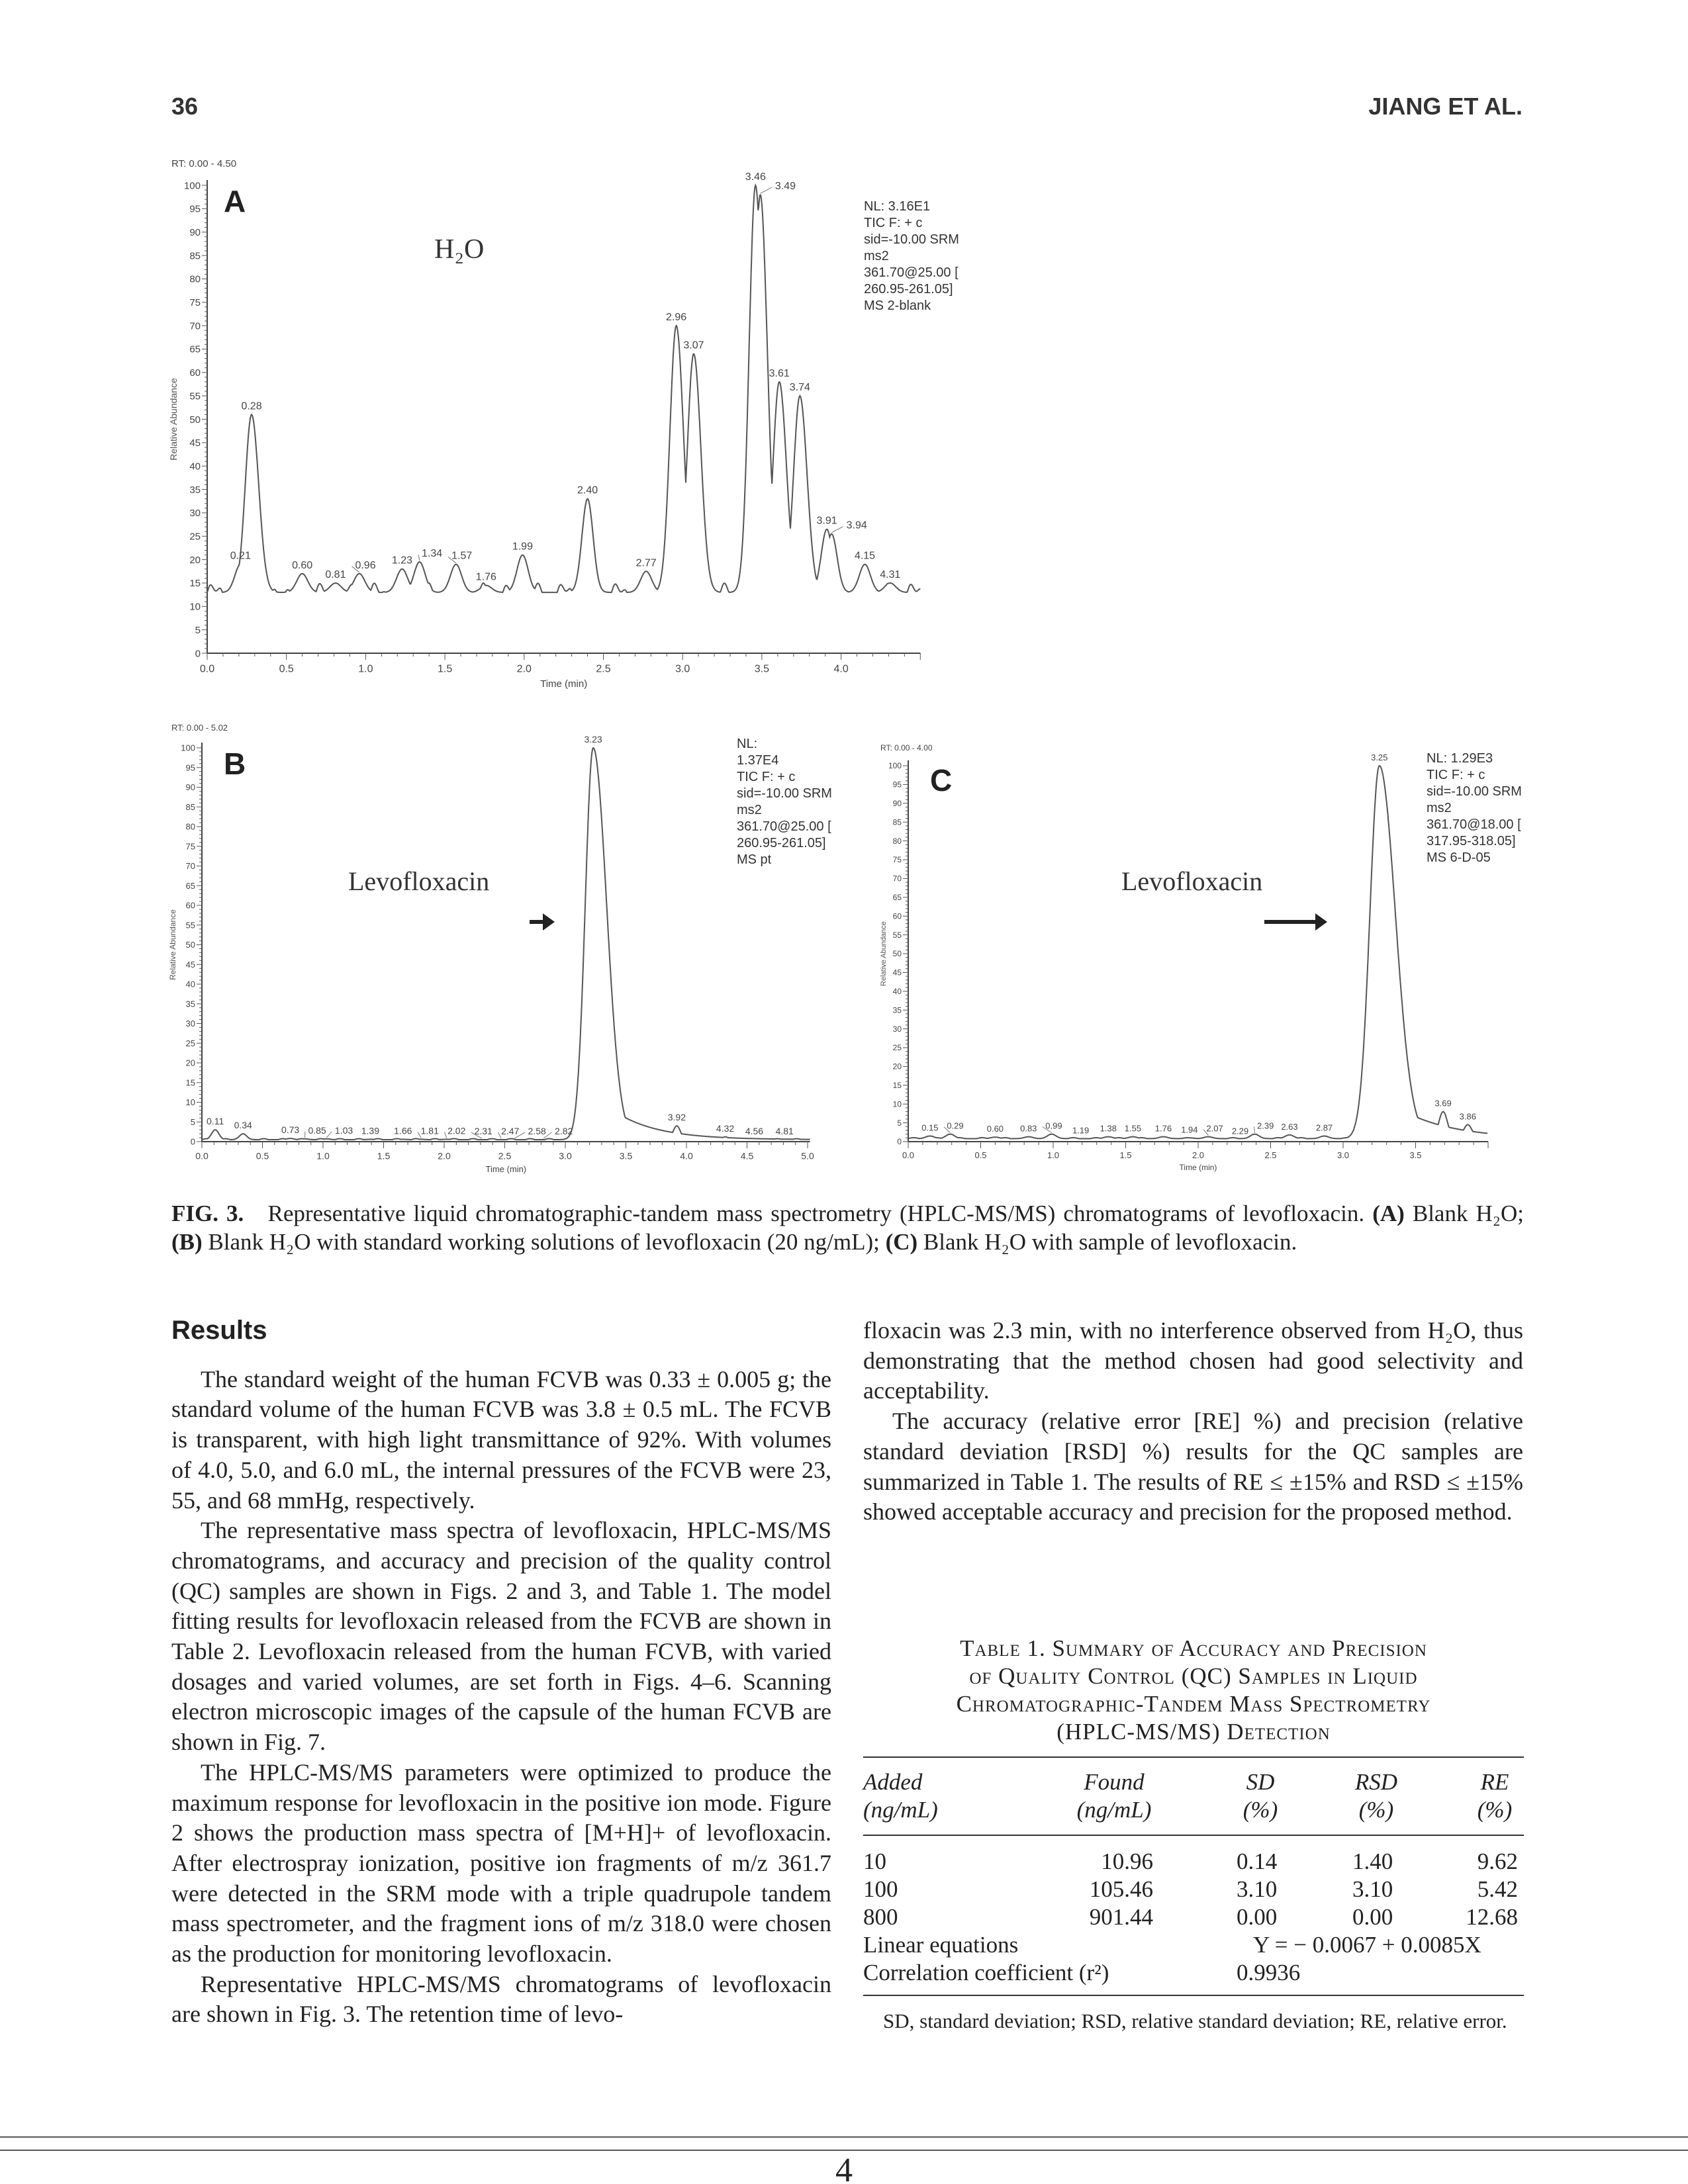  Describe the element at coordinates (626, 1155) in the screenshot. I see `x-tick-label: 3.5` at that location.